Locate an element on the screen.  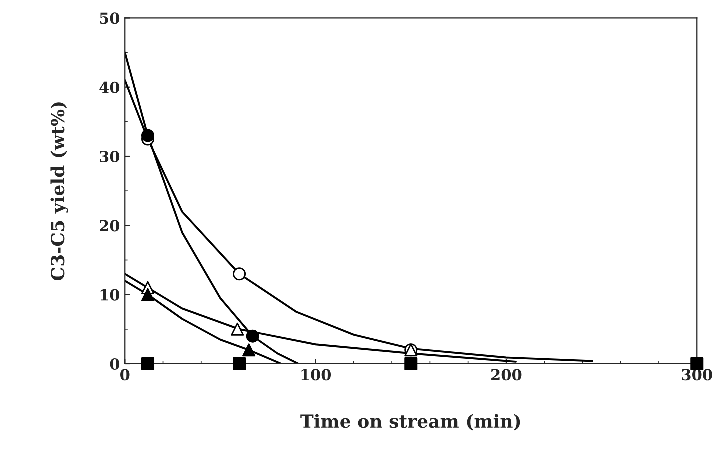
y-tick-label: 30 is located at coordinates (110, 156).